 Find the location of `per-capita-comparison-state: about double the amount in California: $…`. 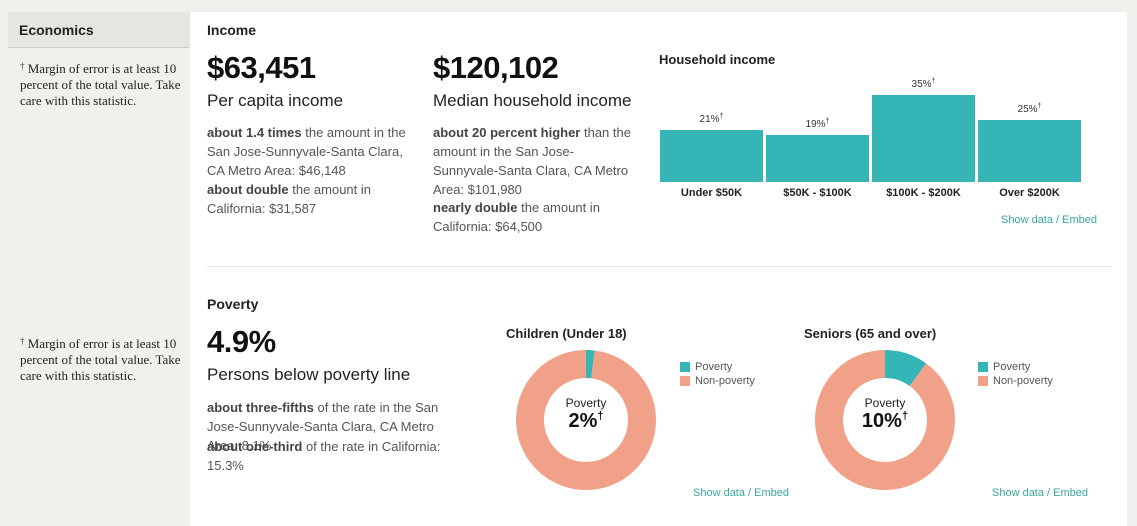

per-capita-comparison-state: about double the amount in California: $… is located at coordinates (289, 199).